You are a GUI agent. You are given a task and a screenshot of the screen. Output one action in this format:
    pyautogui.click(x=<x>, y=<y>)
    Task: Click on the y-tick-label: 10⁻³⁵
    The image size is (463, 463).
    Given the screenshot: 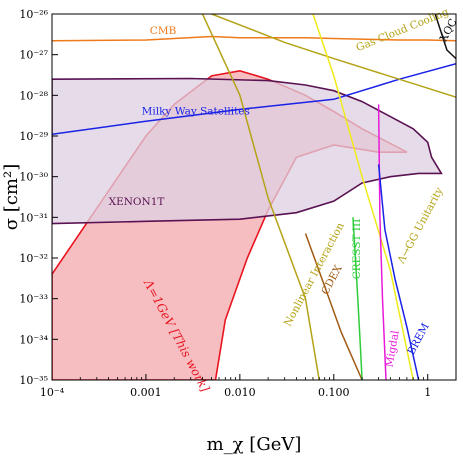 What is the action you would take?
    pyautogui.click(x=33, y=380)
    